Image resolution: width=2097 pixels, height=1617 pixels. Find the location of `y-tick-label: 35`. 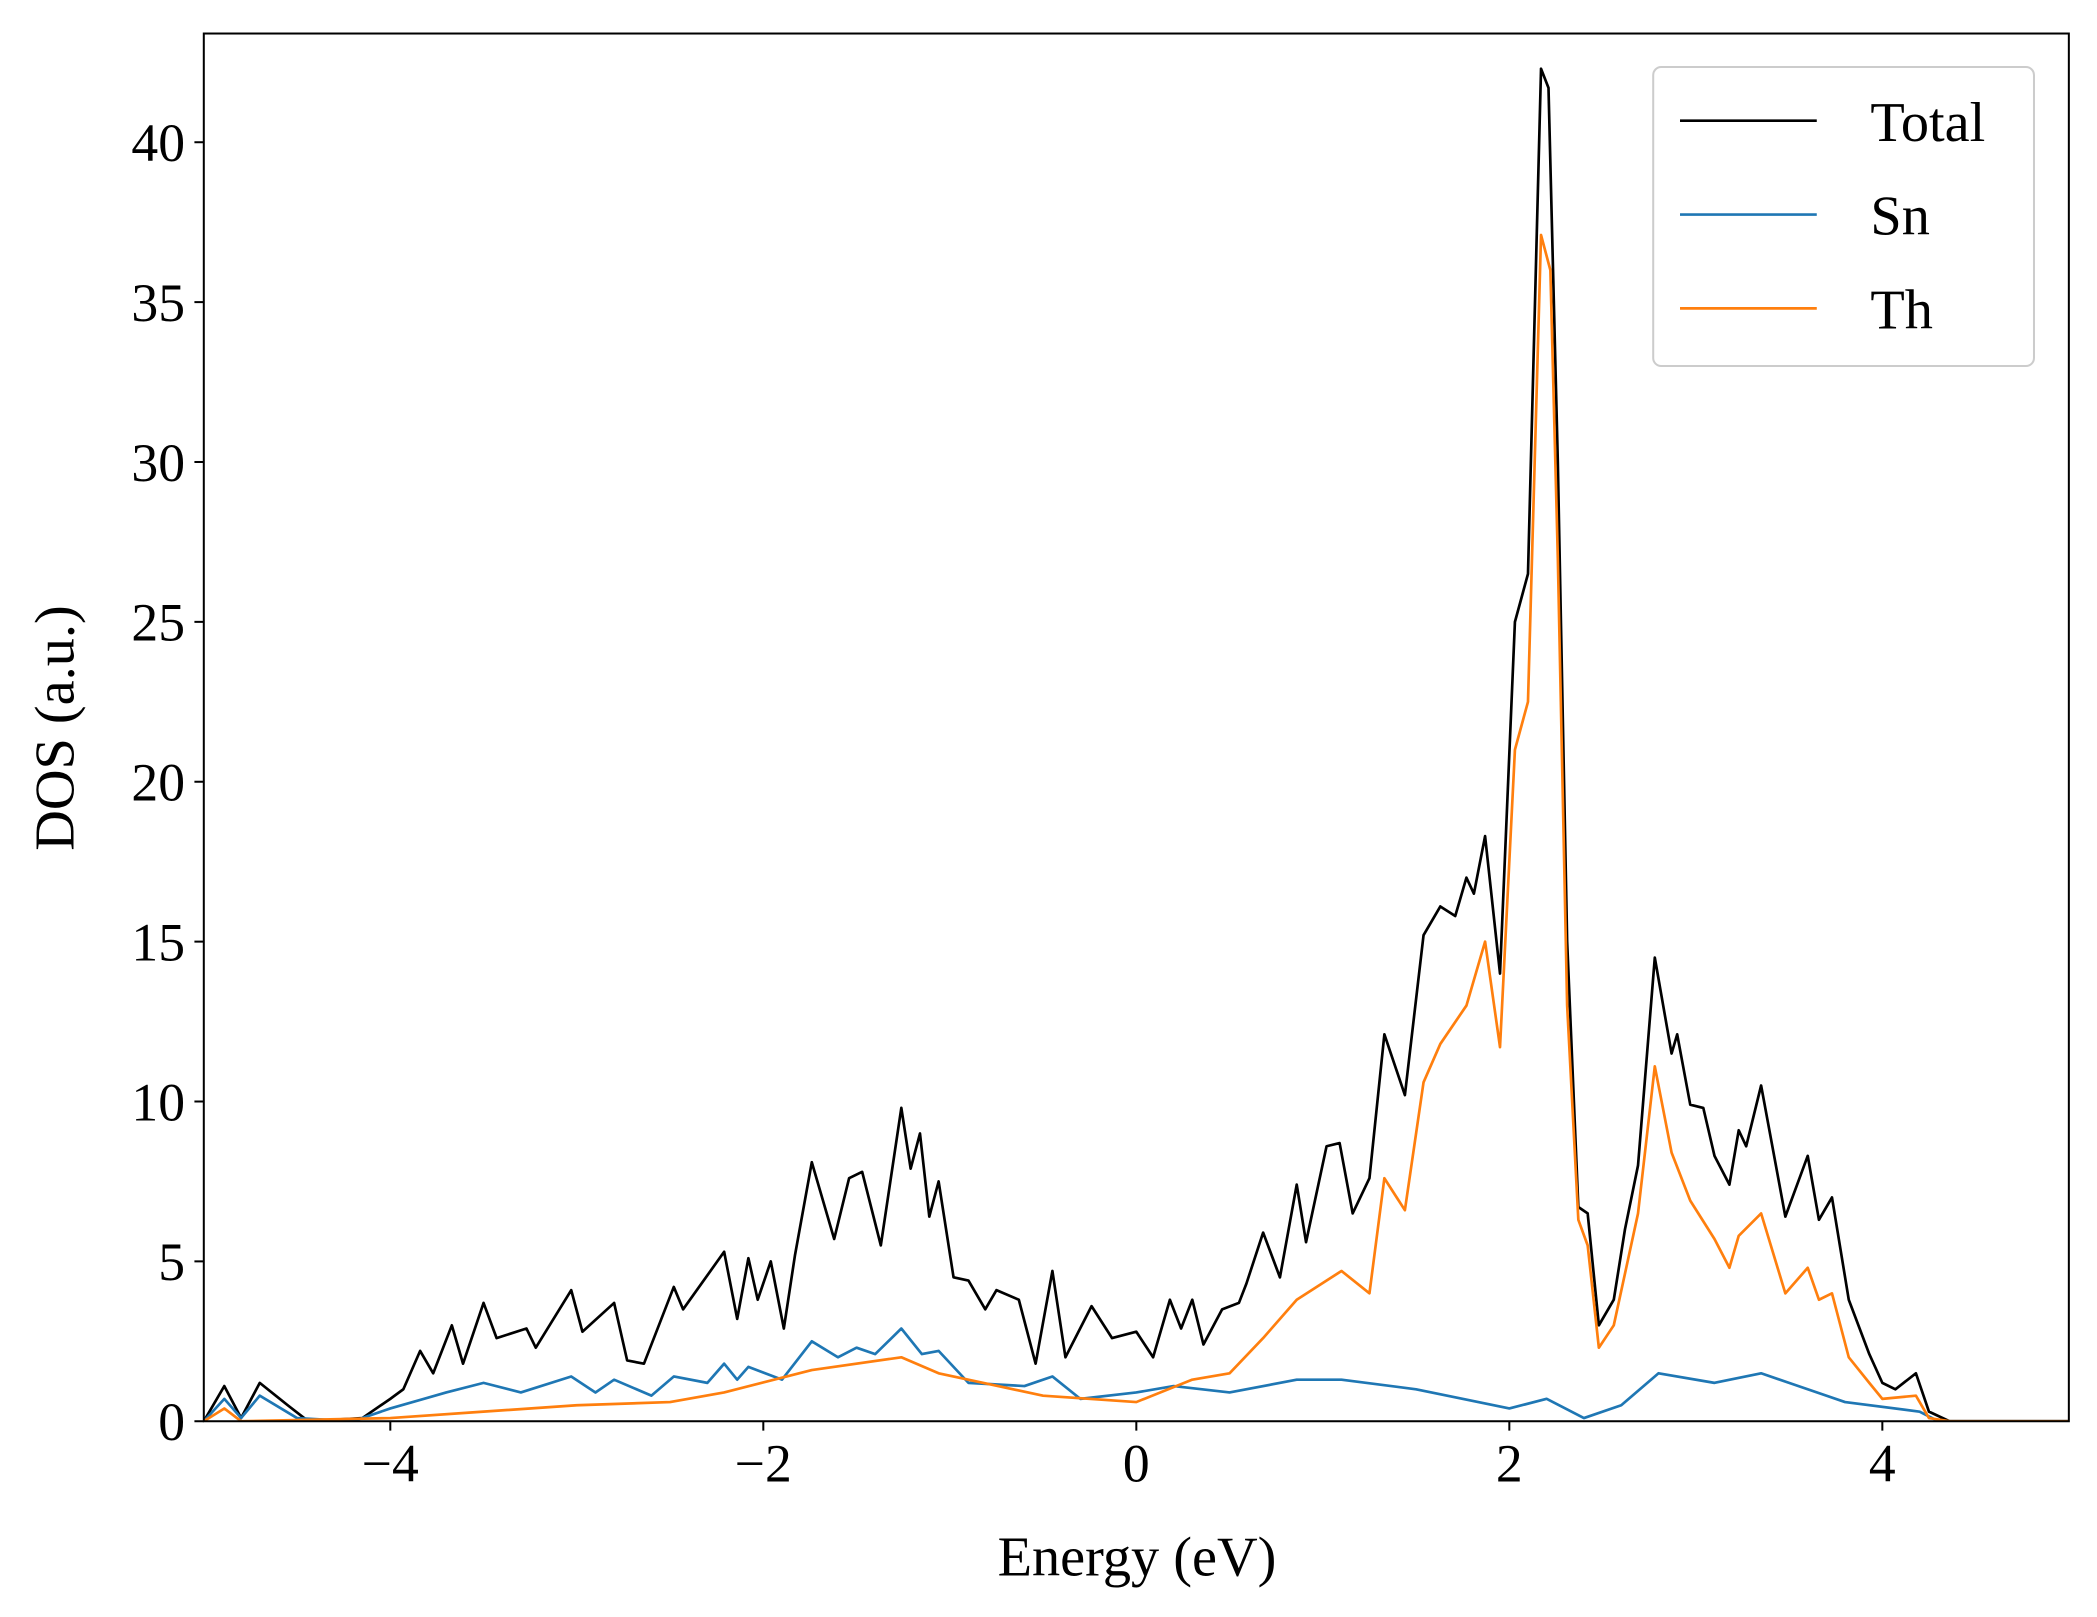

y-tick-label: 35 is located at coordinates (158, 303).